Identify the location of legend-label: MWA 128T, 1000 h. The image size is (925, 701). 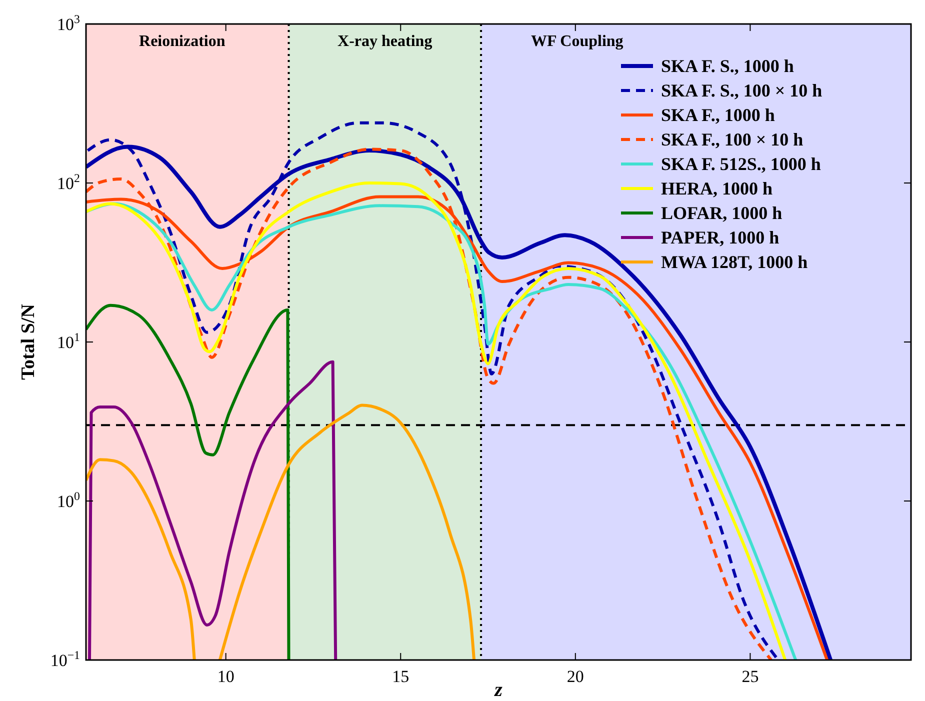
(734, 262).